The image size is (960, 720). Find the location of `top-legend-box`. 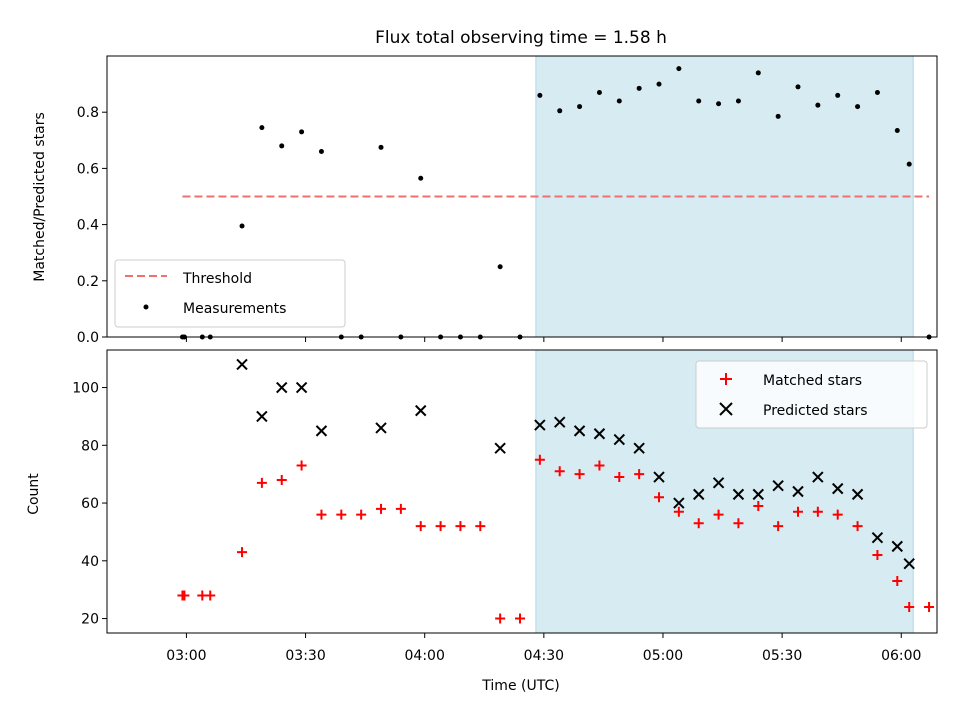

top-legend-box is located at coordinates (230, 293).